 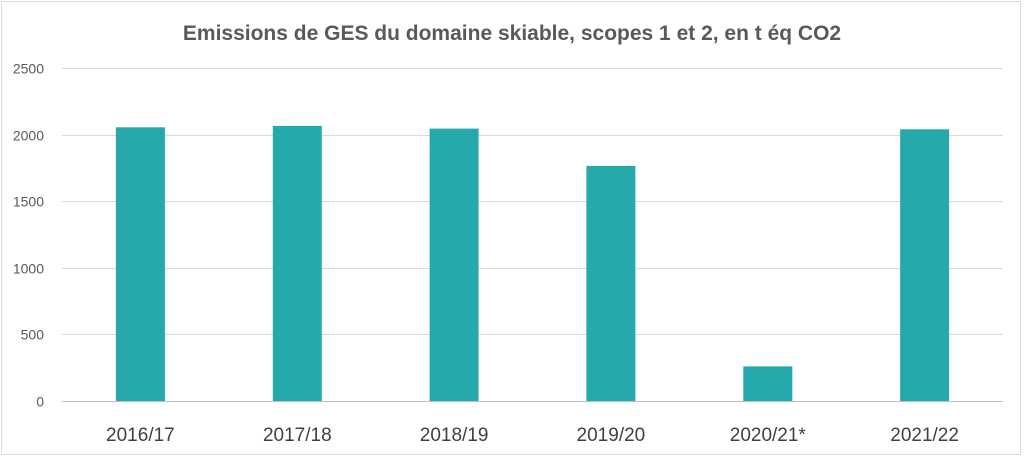 What do you see at coordinates (611, 435) in the screenshot?
I see `x-tick-label: 2019/20` at bounding box center [611, 435].